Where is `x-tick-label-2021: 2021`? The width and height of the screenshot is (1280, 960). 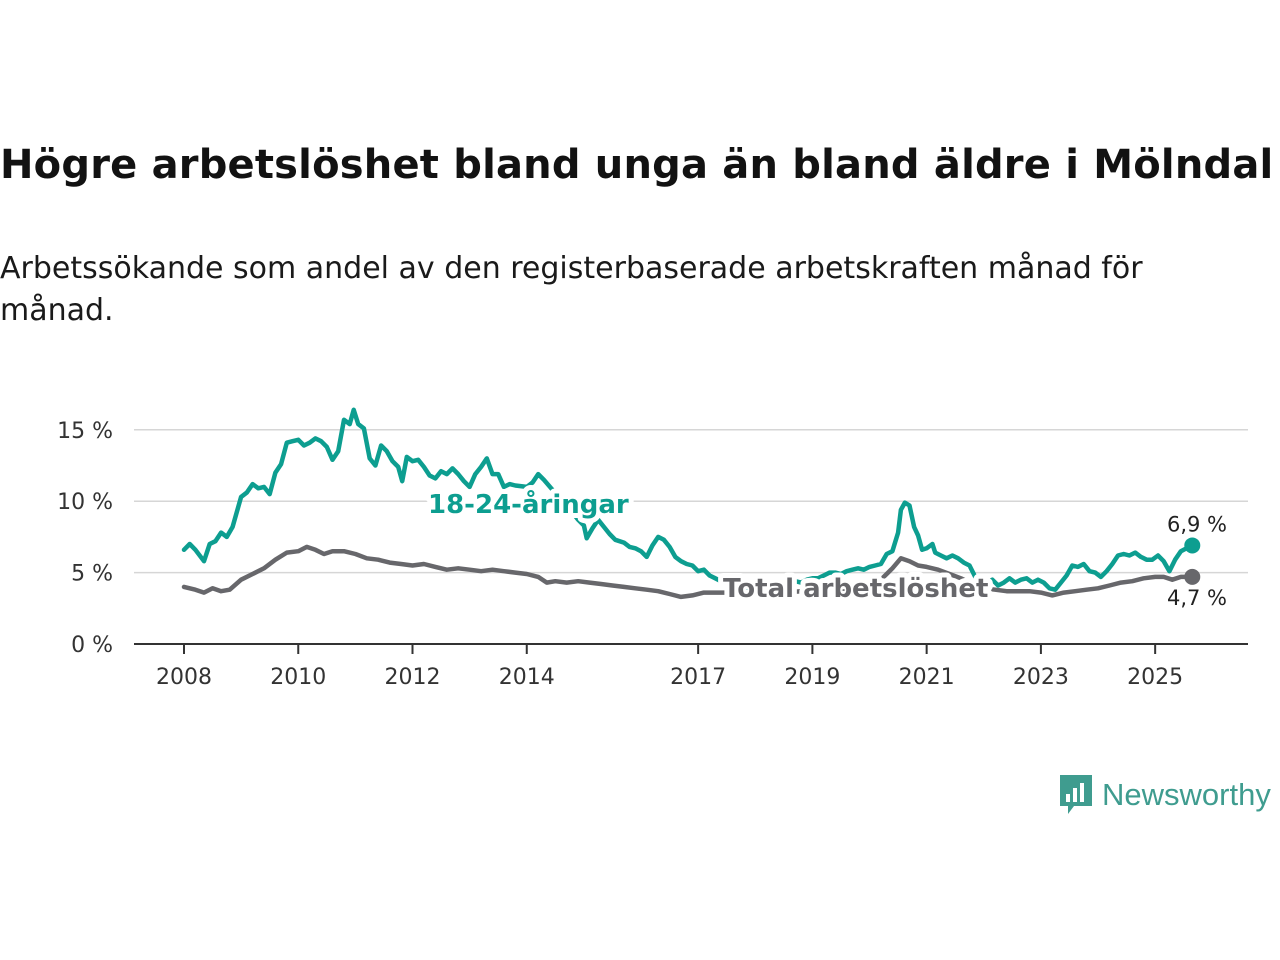 x-tick-label-2021: 2021 is located at coordinates (927, 677).